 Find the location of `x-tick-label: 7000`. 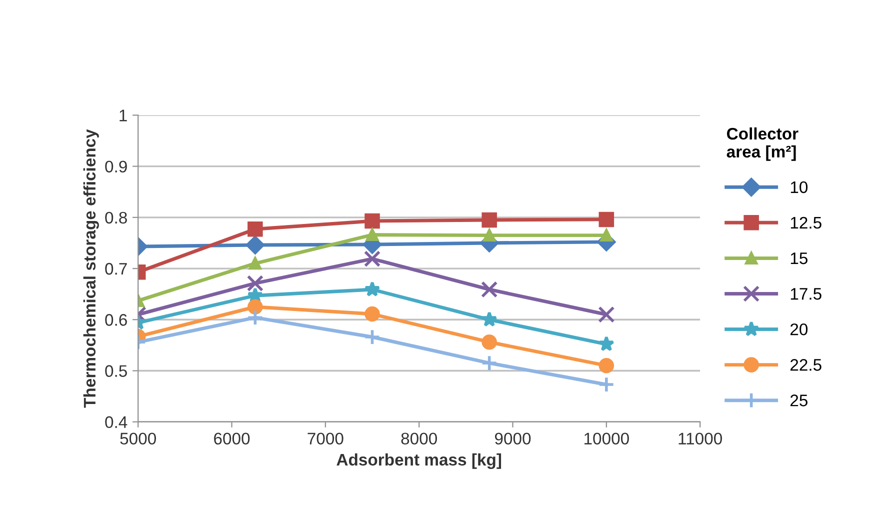

x-tick-label: 7000 is located at coordinates (326, 438).